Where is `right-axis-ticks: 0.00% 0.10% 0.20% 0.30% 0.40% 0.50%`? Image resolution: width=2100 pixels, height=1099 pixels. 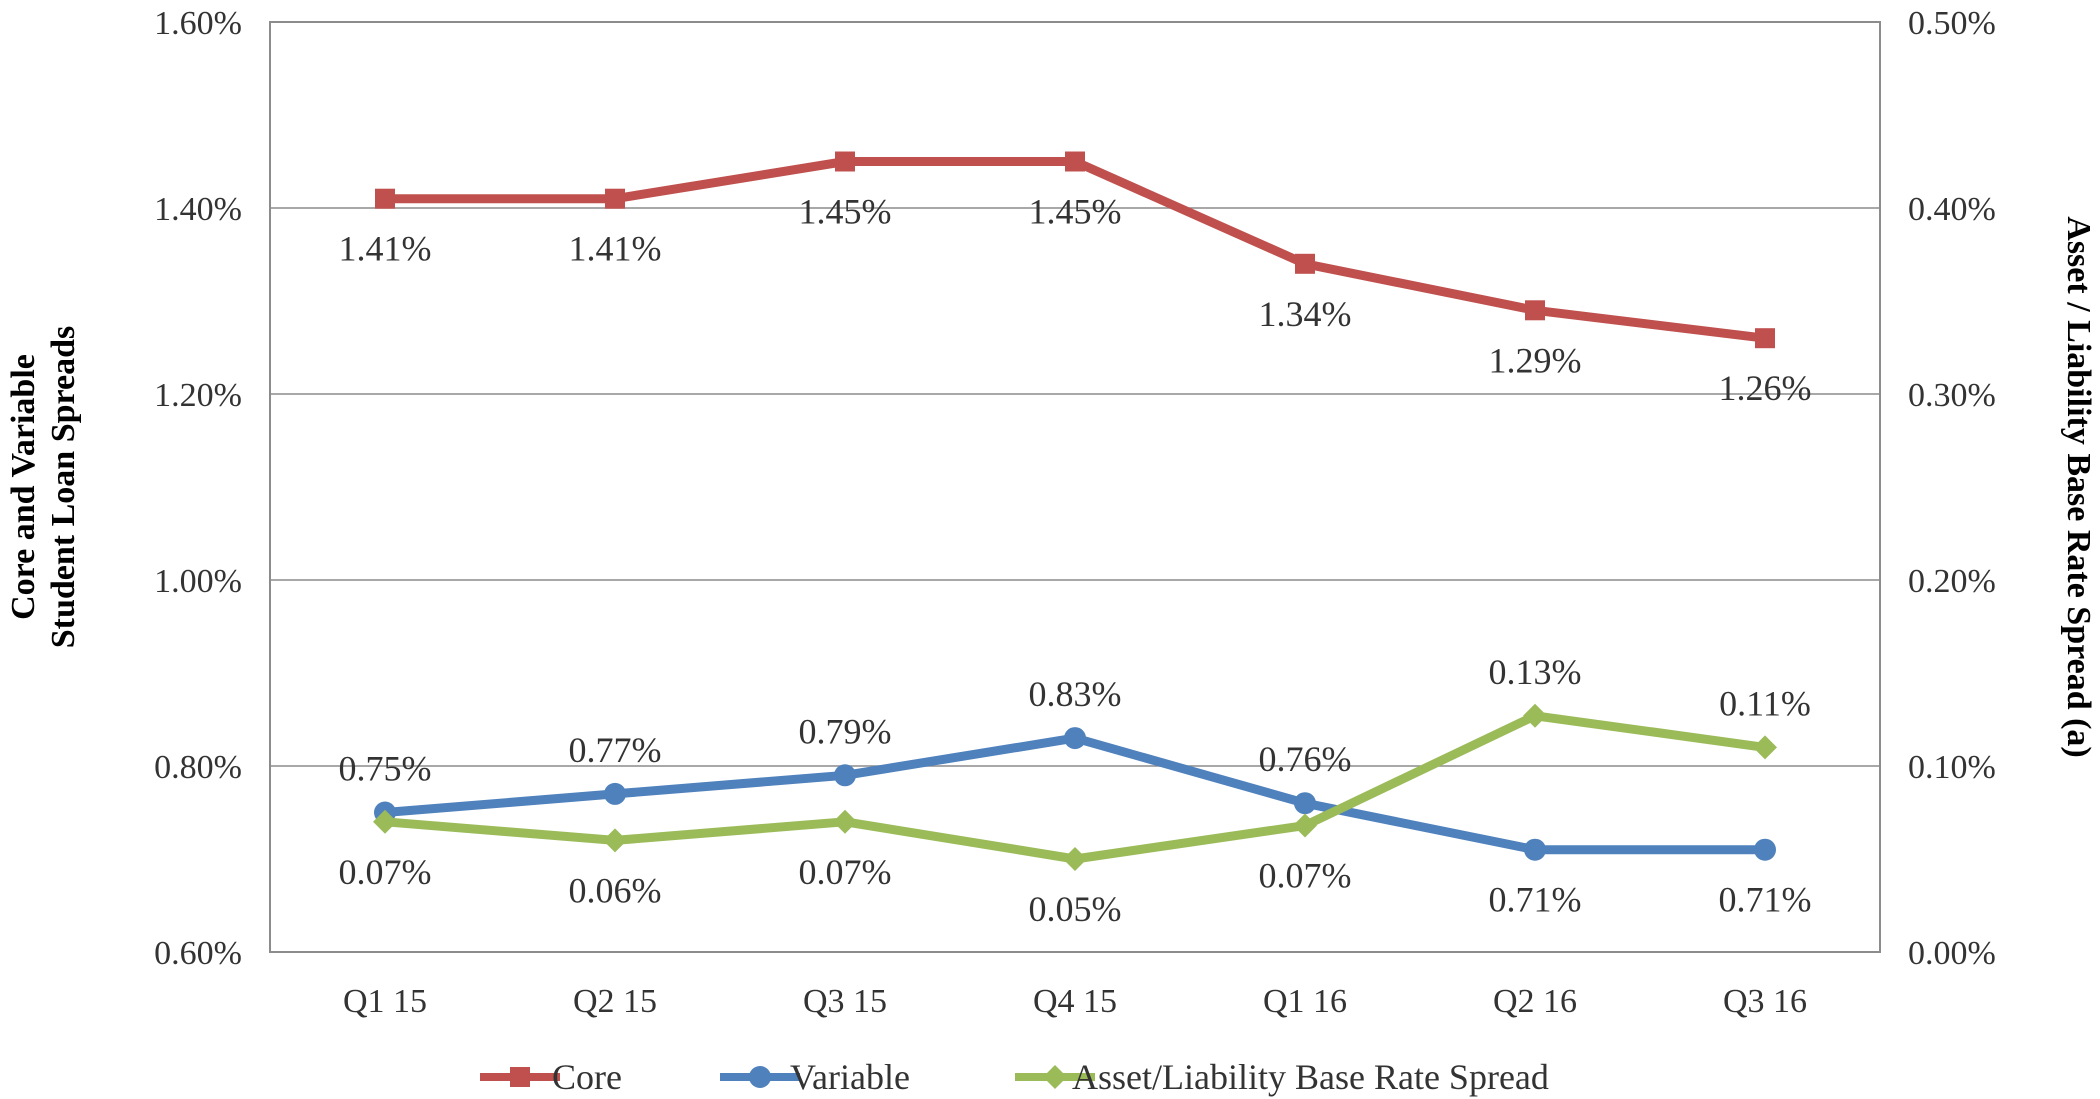
right-axis-ticks: 0.00% 0.10% 0.20% 0.30% 0.40% 0.50% is located at coordinates (1952, 488).